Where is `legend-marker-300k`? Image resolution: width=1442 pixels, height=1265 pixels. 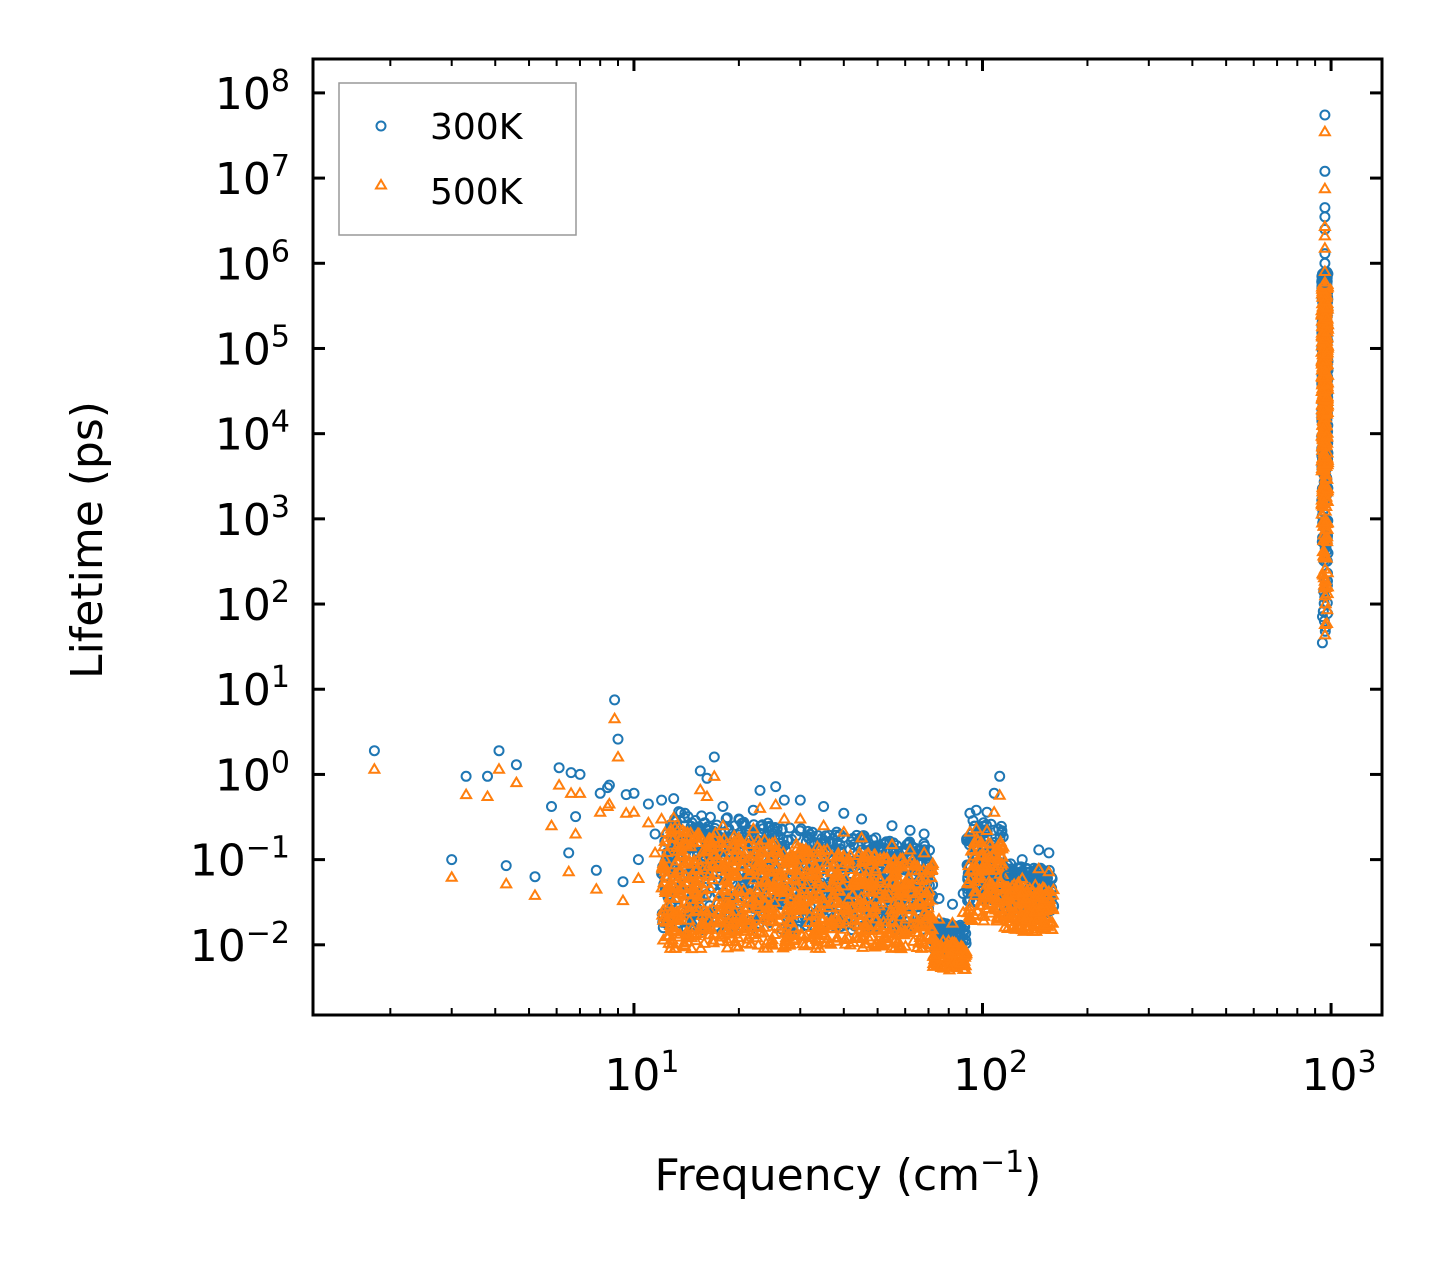
legend-marker-300k is located at coordinates (381, 126).